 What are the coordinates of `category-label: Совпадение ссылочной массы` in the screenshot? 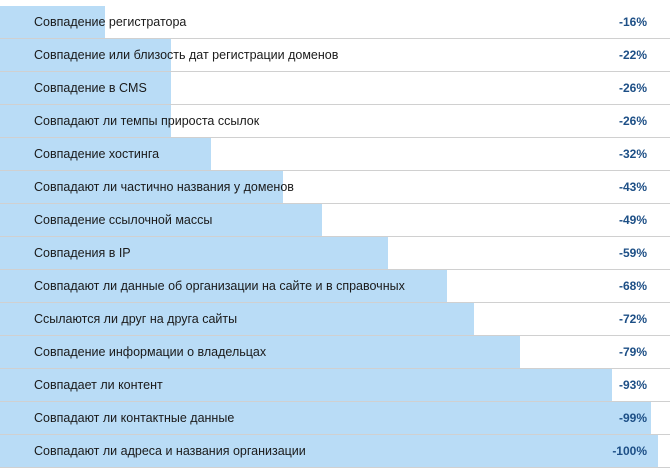 It's located at (123, 220).